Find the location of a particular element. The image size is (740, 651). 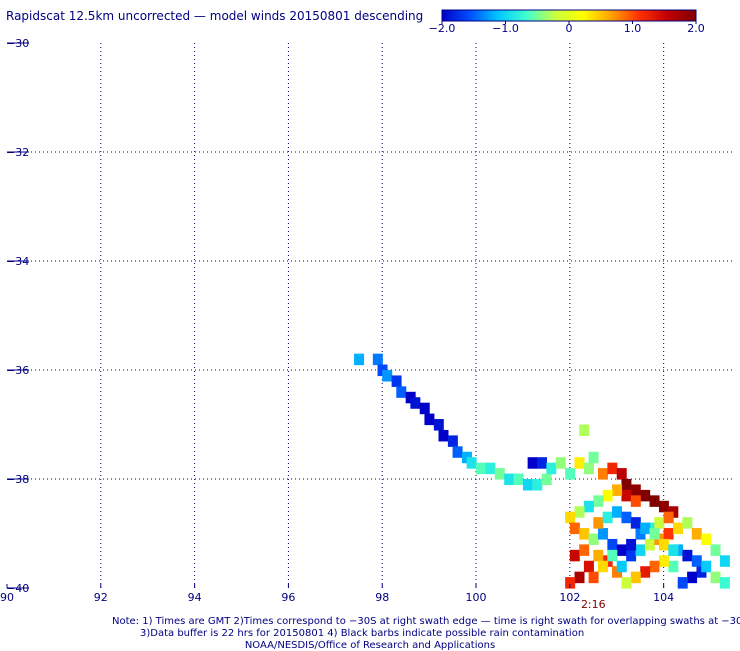

x-tick-label: 98 is located at coordinates (382, 597).